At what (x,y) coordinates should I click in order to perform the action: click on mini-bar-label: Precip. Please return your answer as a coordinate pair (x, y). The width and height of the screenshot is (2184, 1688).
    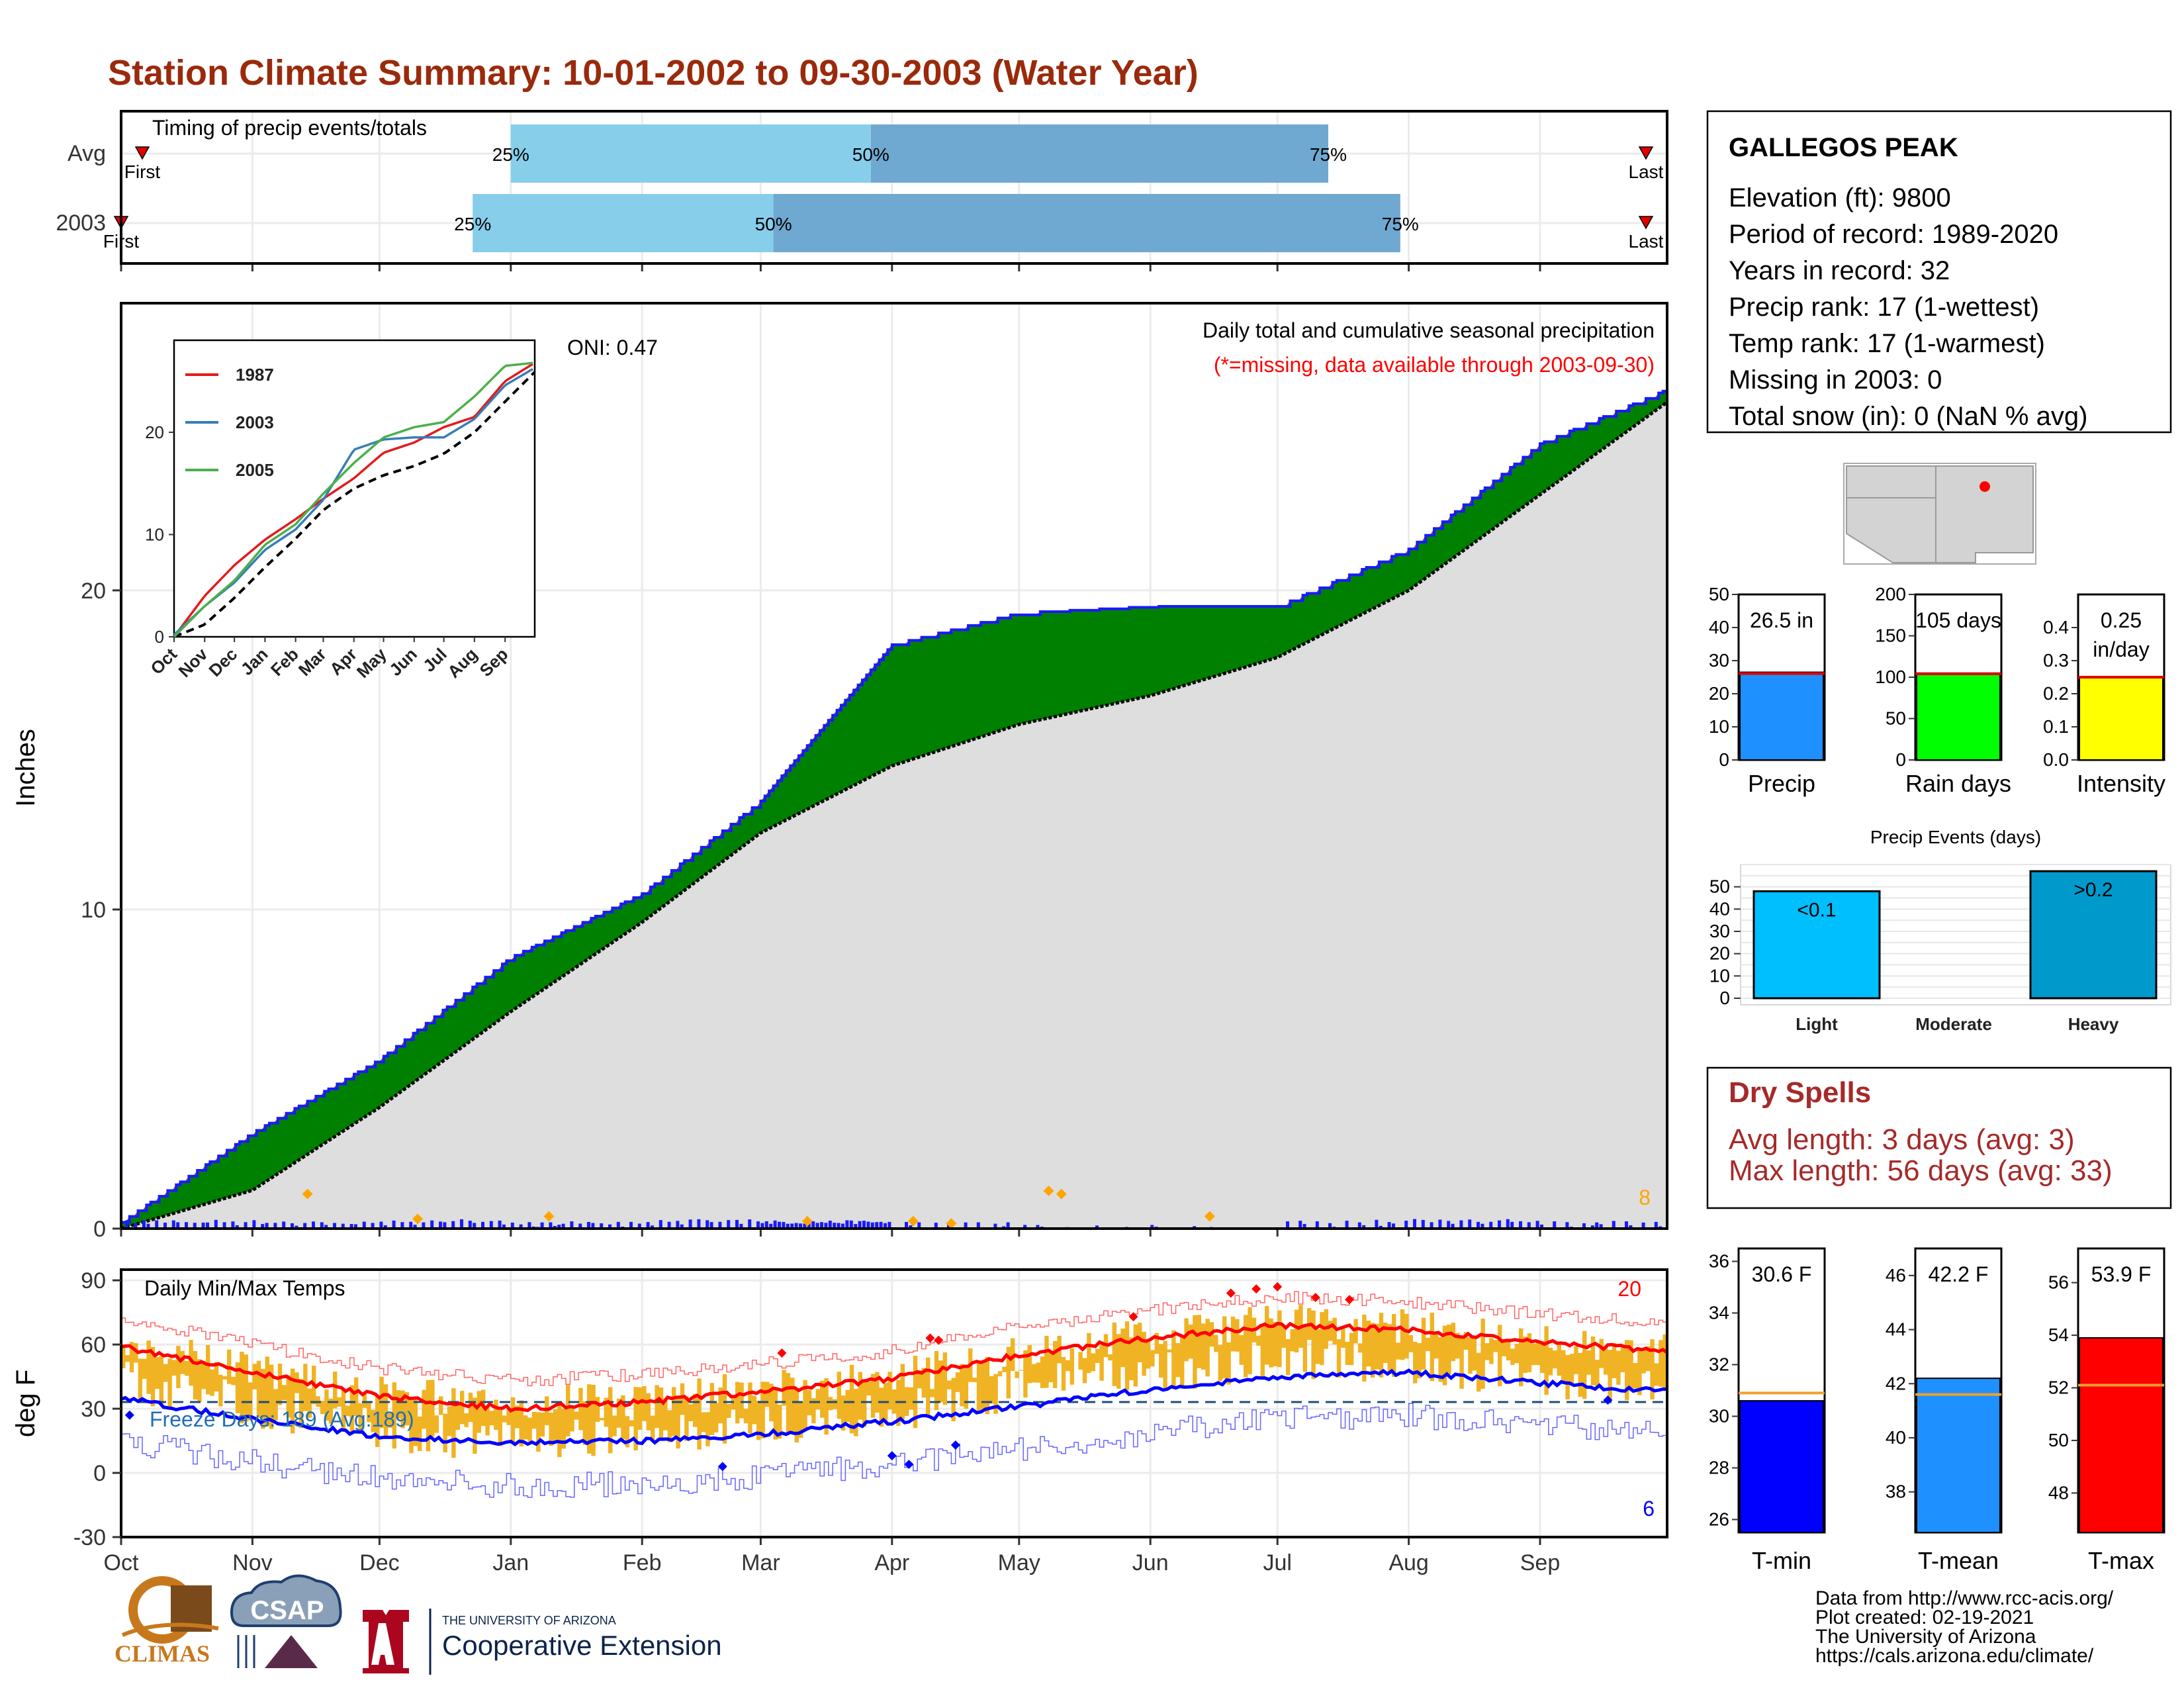
    Looking at the image, I should click on (1781, 783).